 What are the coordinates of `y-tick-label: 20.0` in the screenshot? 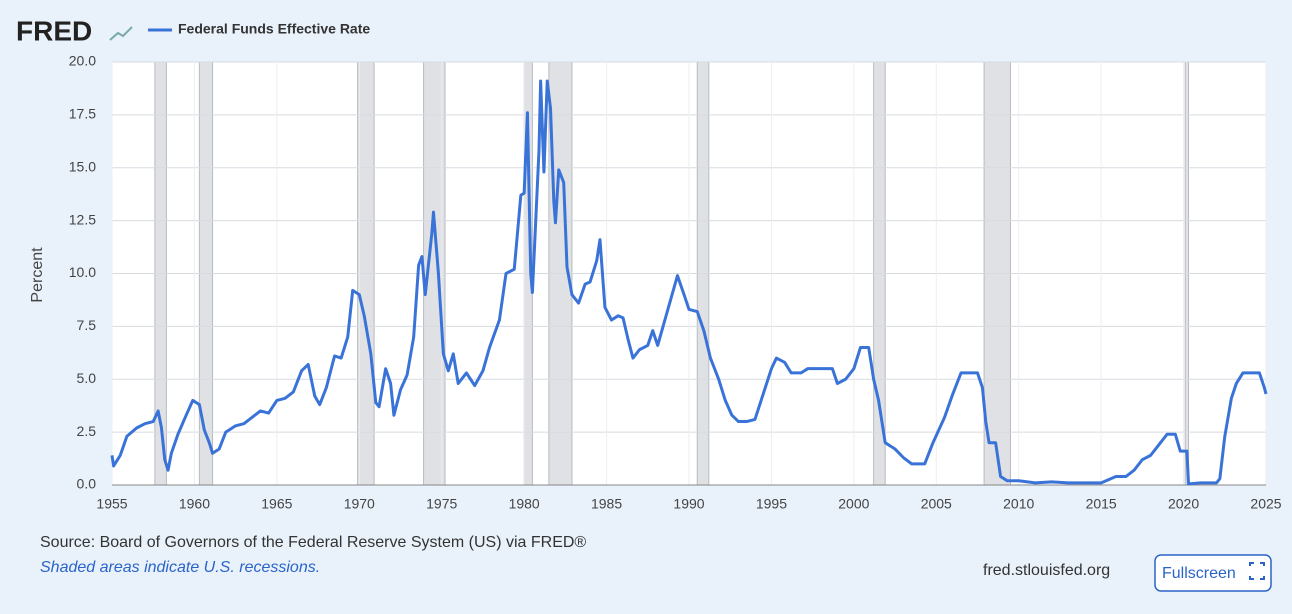 It's located at (82, 61).